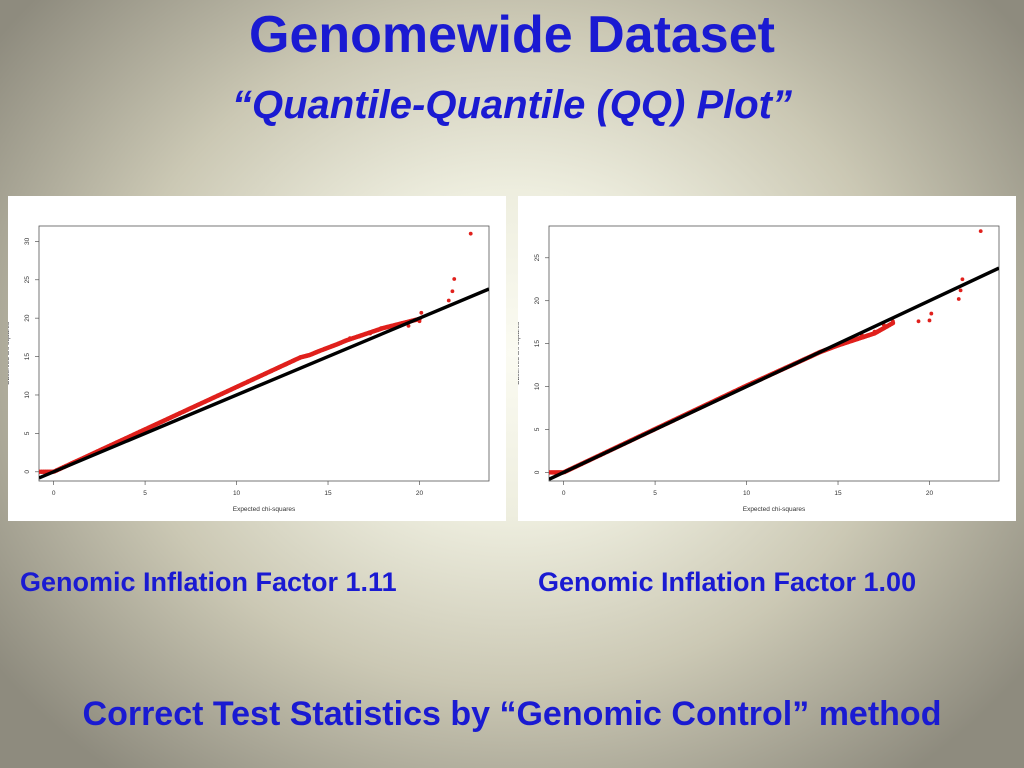  What do you see at coordinates (27, 241) in the screenshot?
I see `y-tick-label: 30` at bounding box center [27, 241].